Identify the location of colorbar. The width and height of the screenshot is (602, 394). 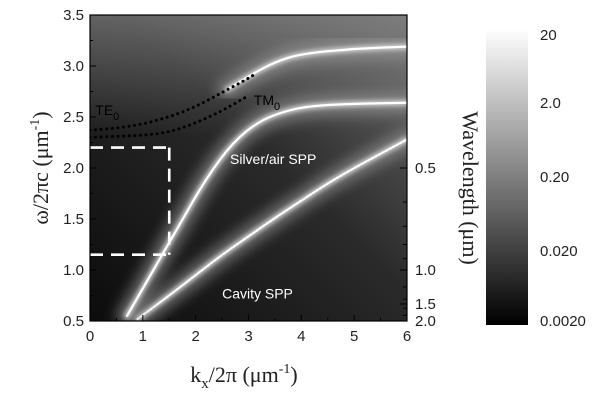
(507, 177).